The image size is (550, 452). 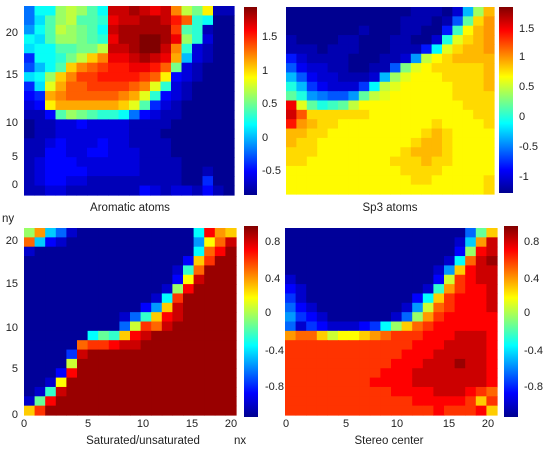 I want to click on x-tick-labels: 0 5 10 15 20, so click(x=129, y=424).